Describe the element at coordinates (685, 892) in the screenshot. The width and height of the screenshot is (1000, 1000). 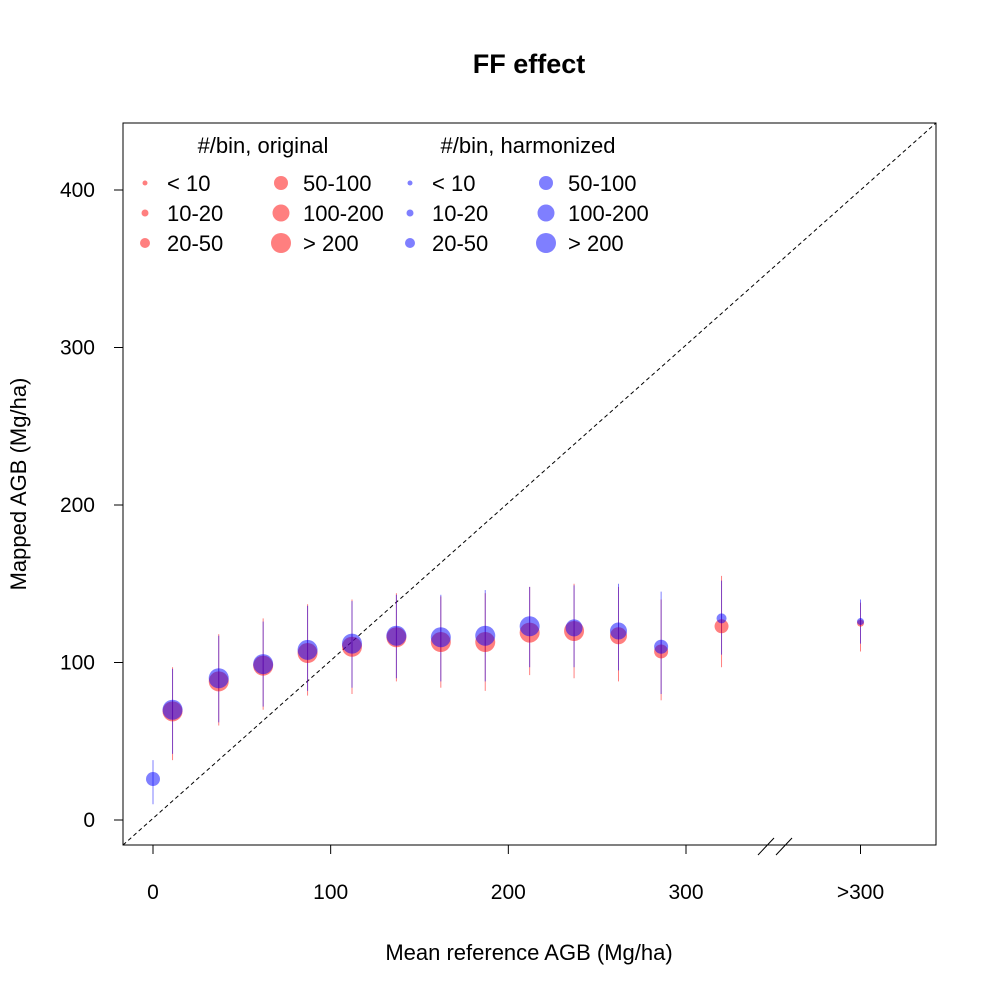
I see `x-tick-label-300: 300` at that location.